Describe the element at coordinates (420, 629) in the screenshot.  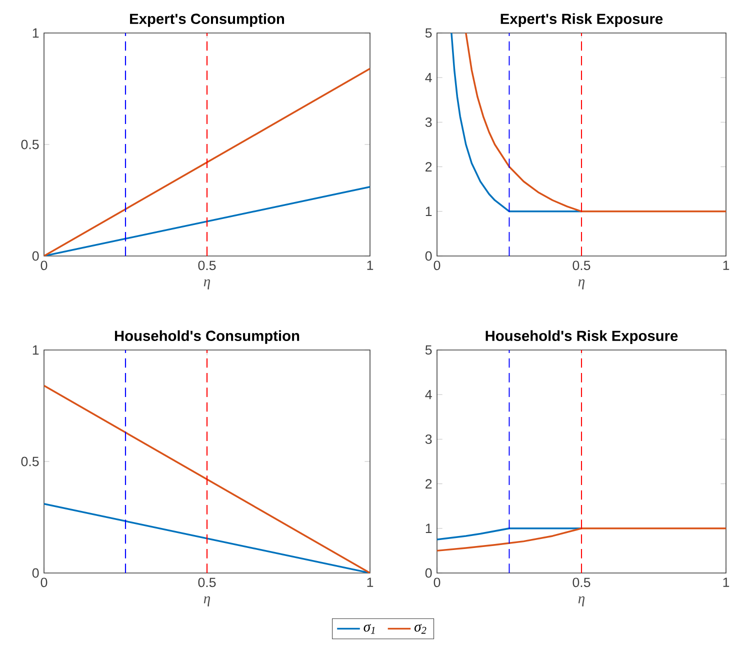
I see `legend-label: σ$_{2}$` at that location.